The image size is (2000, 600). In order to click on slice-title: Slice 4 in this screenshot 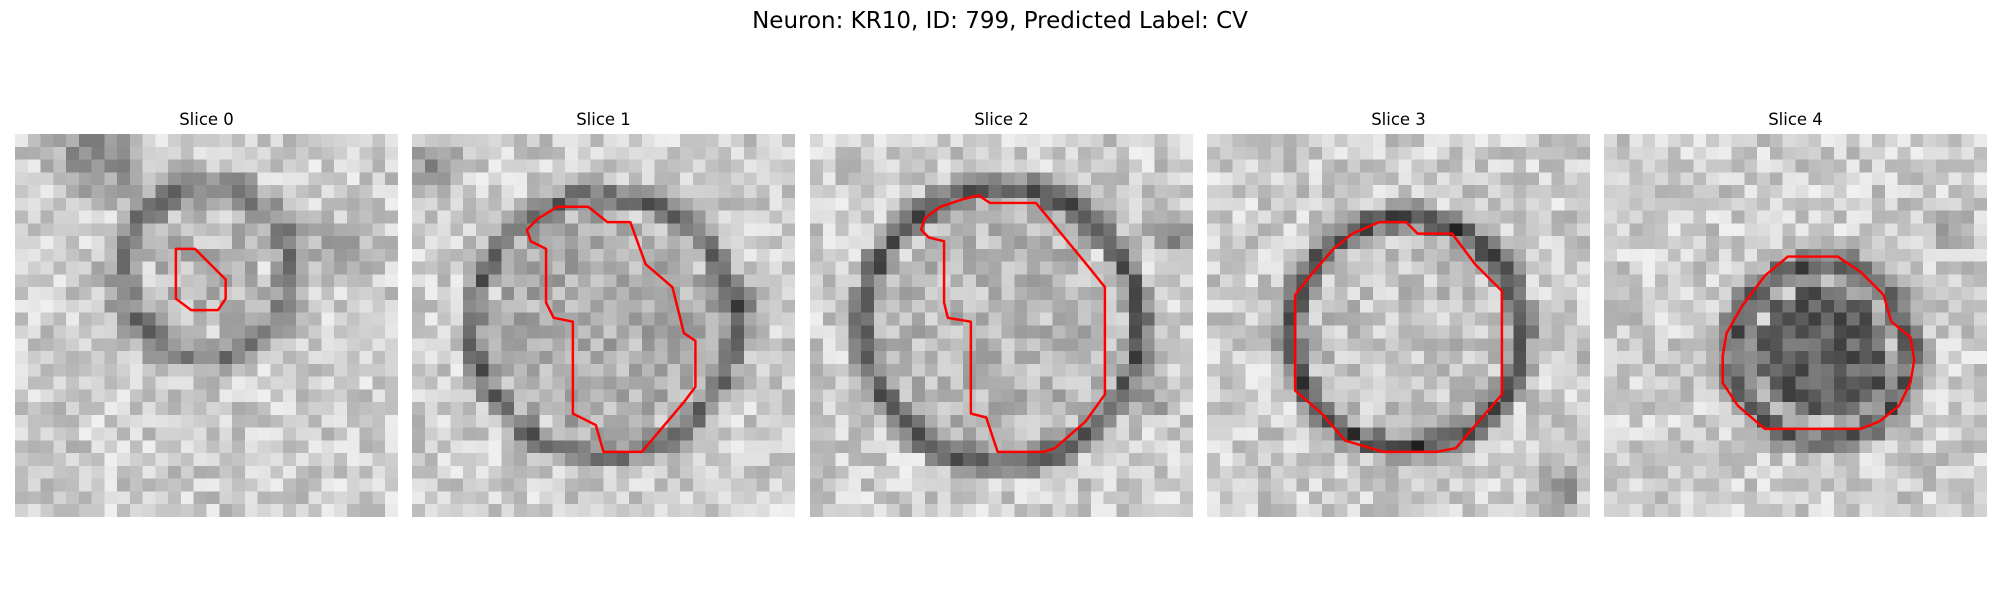, I will do `click(1795, 119)`.